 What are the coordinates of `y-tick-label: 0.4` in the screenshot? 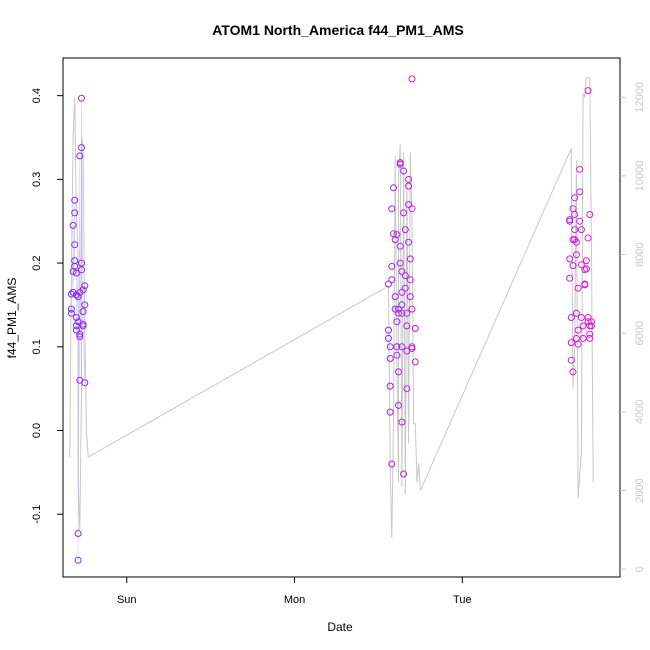 It's located at (37, 95).